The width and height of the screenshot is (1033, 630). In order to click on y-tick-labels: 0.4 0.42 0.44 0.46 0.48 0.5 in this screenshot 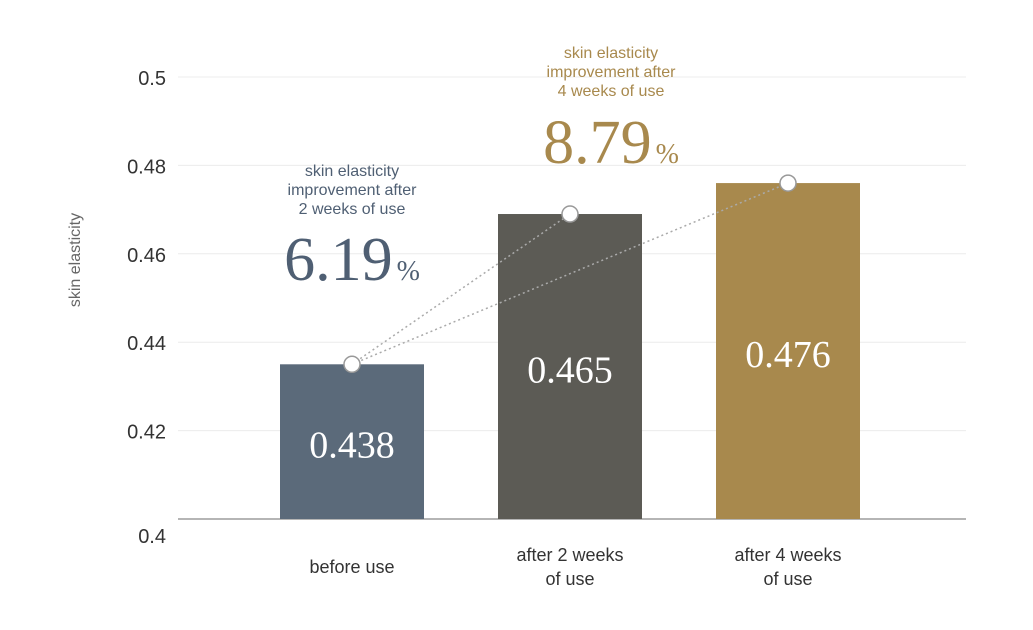, I will do `click(146, 308)`.